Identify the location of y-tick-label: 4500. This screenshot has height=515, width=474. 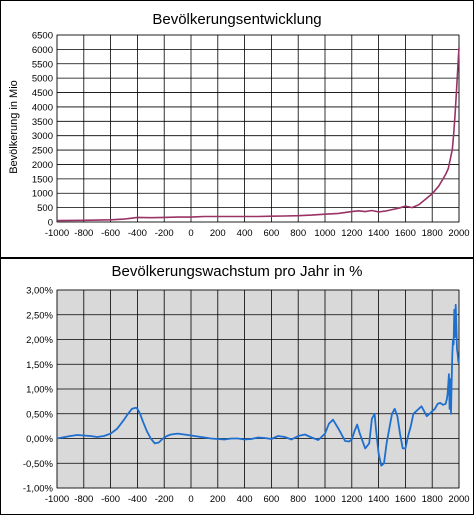
(42, 93).